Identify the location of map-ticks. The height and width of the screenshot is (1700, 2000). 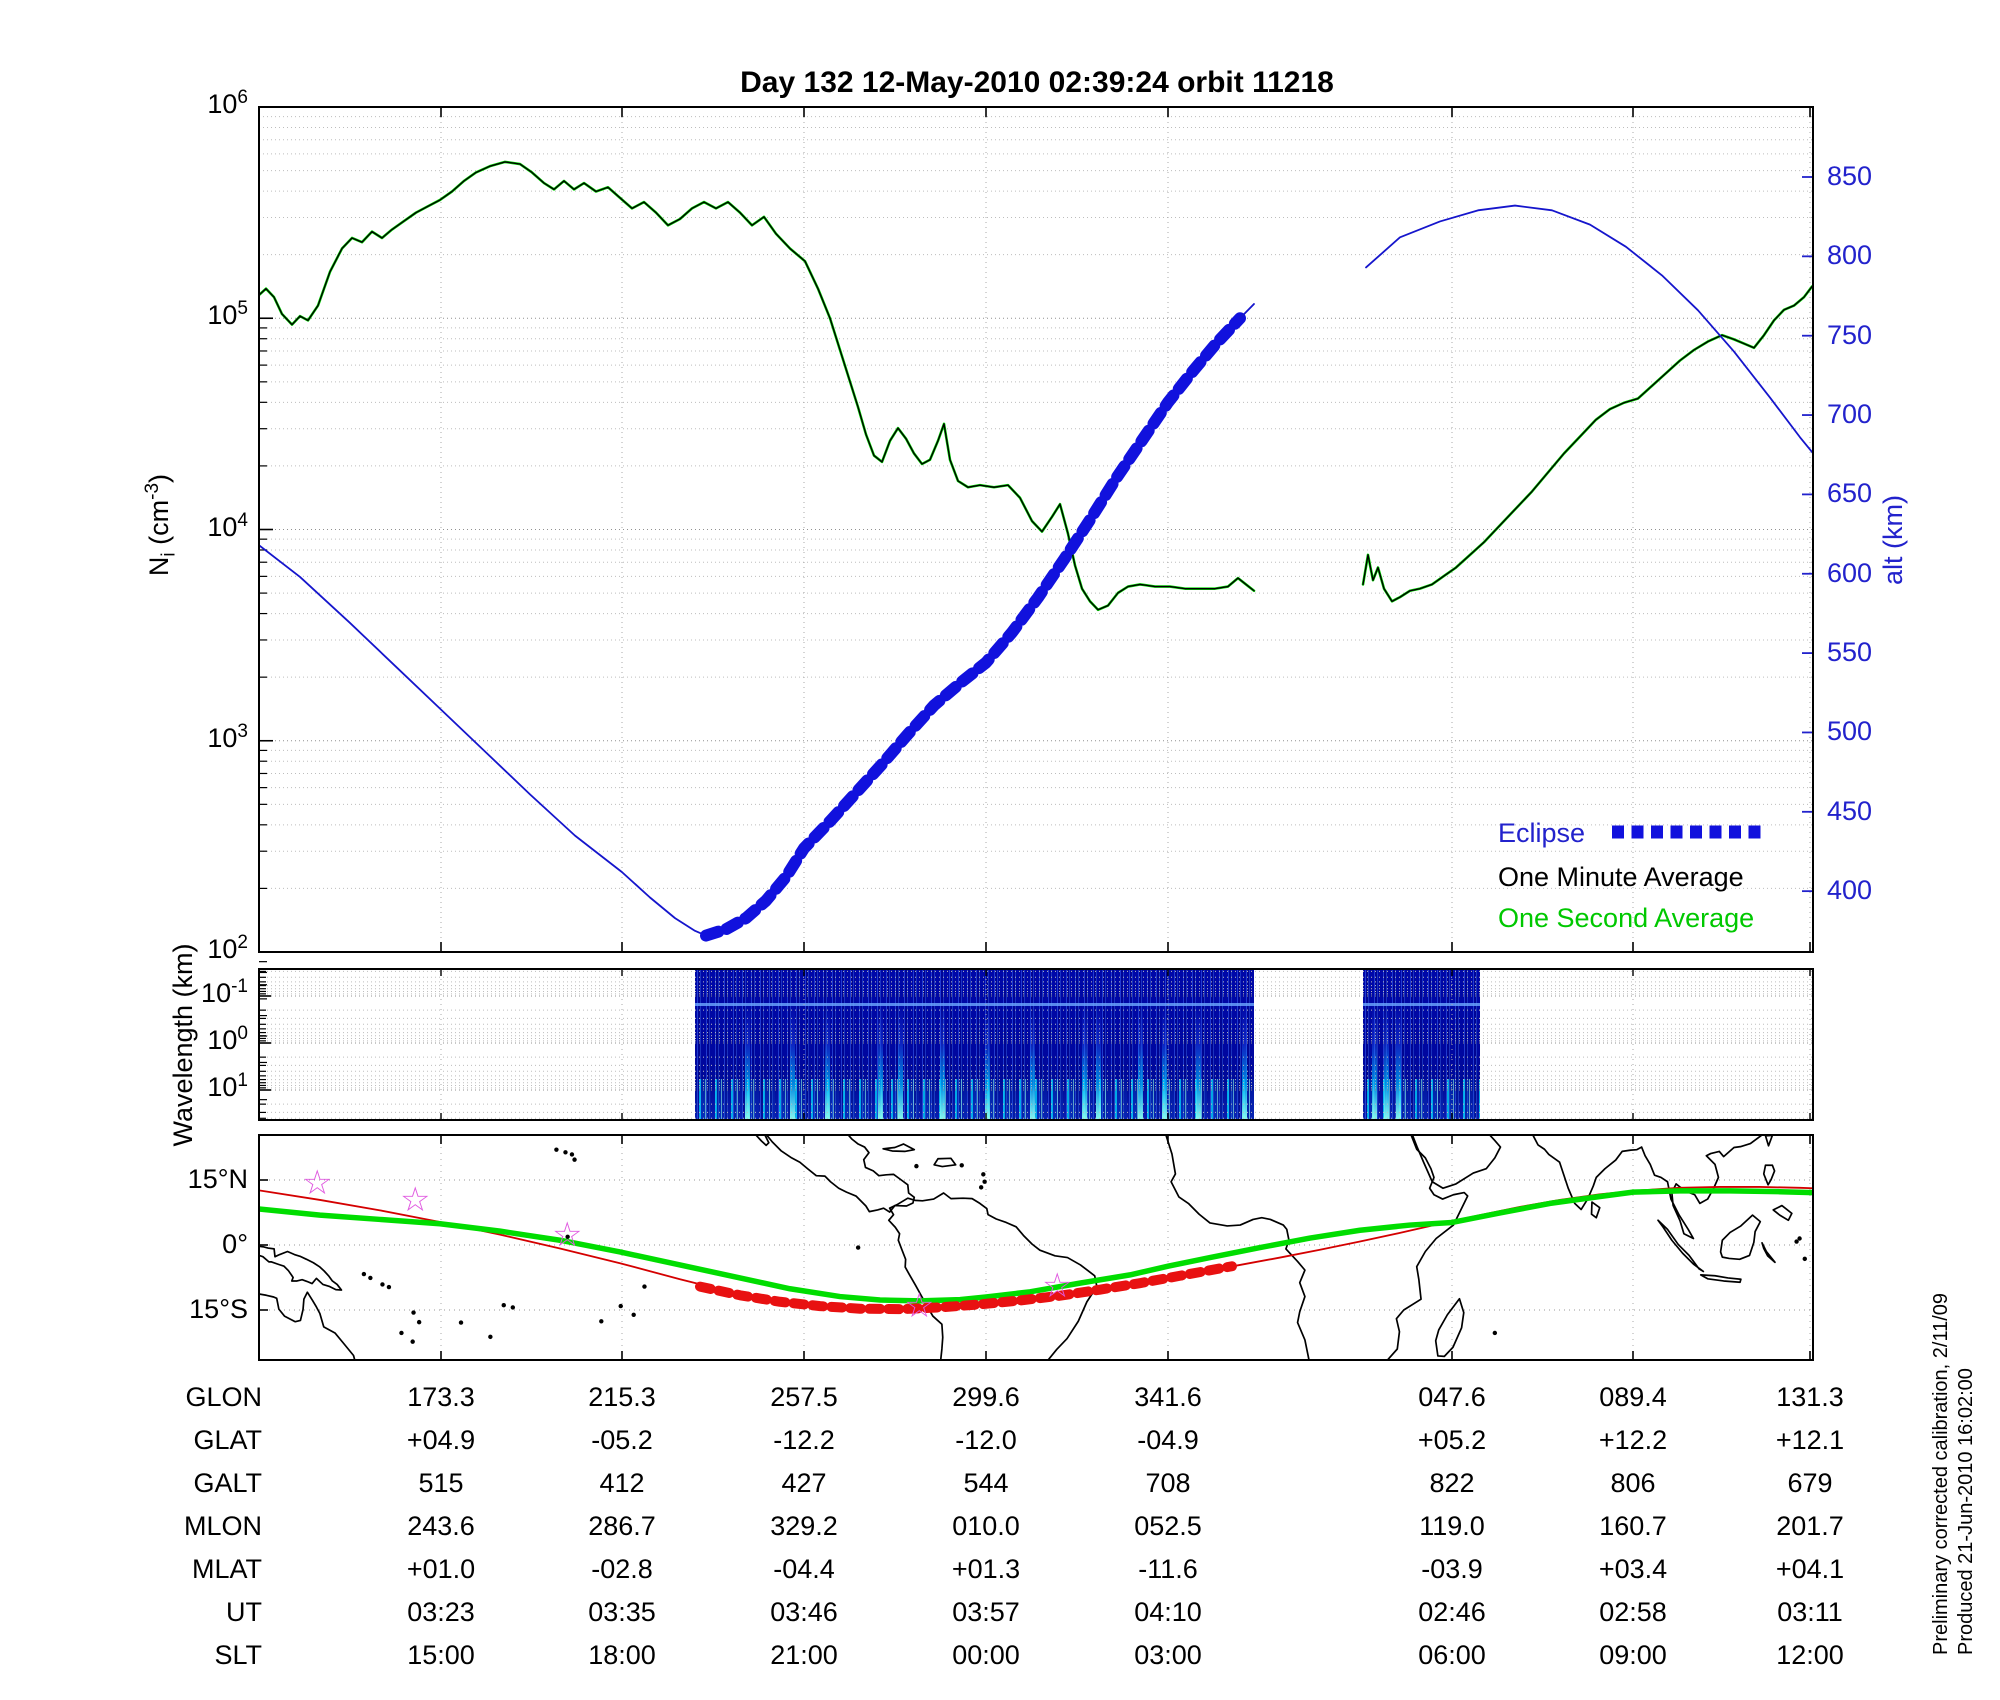
(1035, 1247).